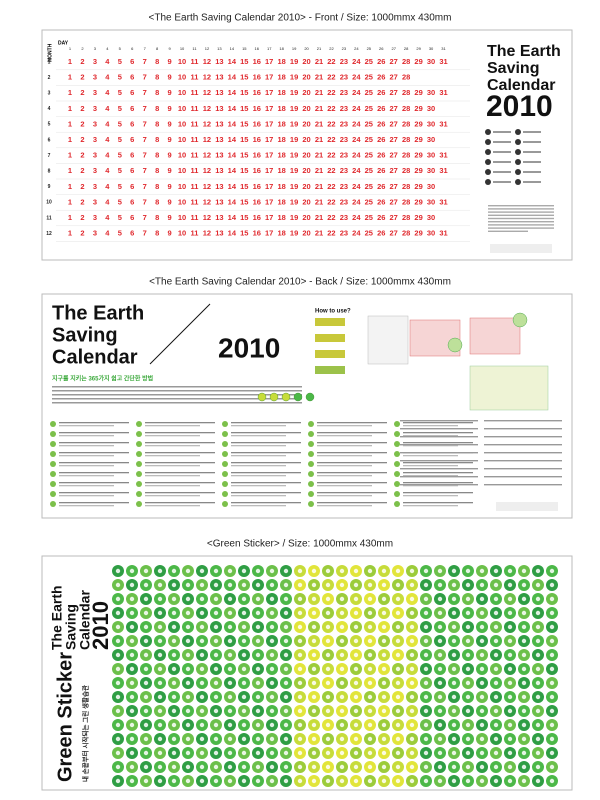 Image resolution: width=600 pixels, height=800 pixels. Describe the element at coordinates (182, 123) in the screenshot. I see `day-number: 10` at that location.